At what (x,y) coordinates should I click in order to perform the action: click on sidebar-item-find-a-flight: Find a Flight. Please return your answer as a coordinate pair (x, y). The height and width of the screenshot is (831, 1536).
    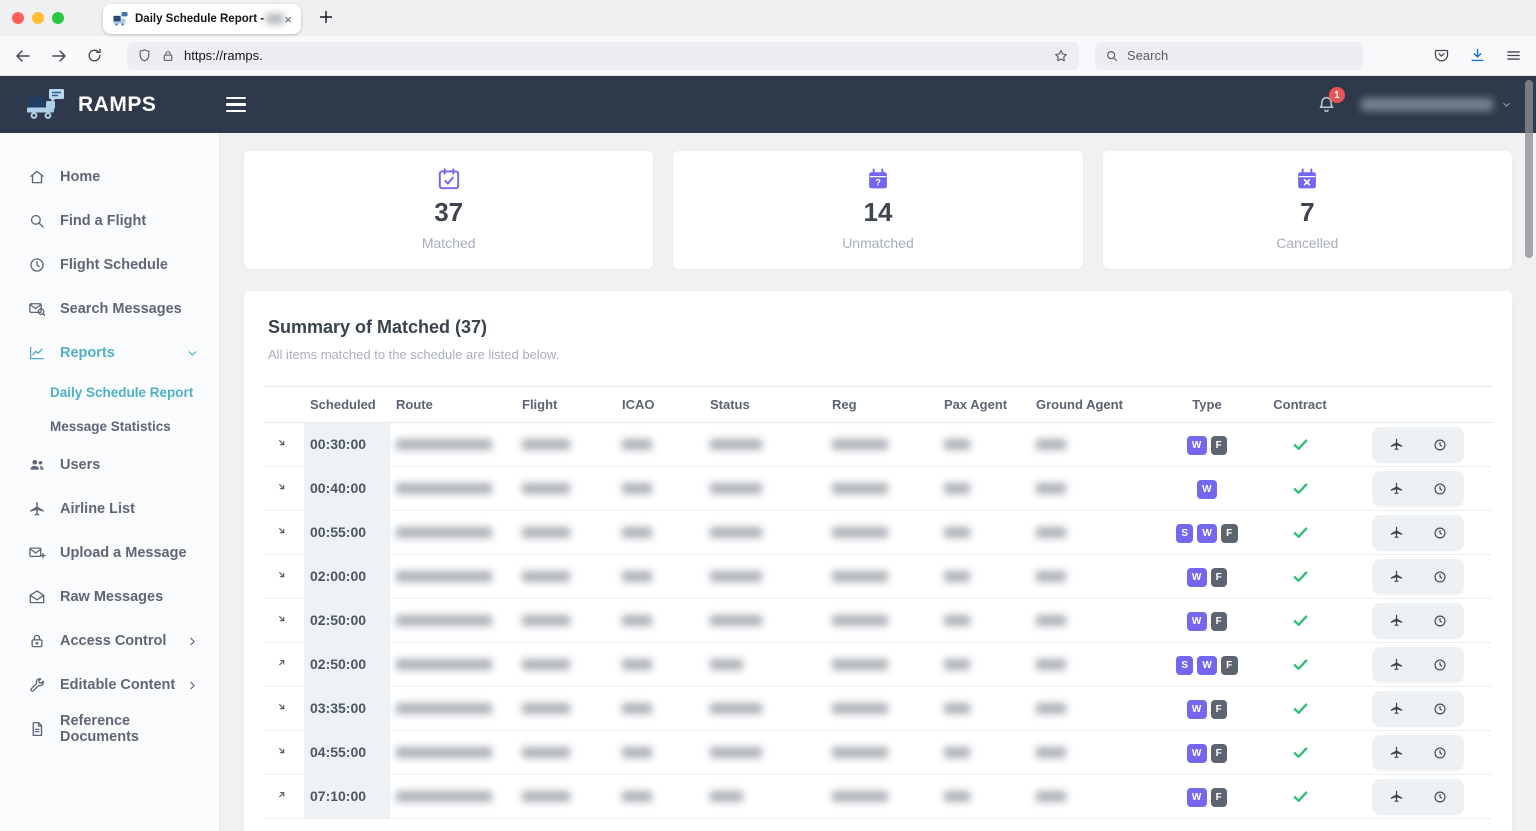
    Looking at the image, I should click on (109, 221).